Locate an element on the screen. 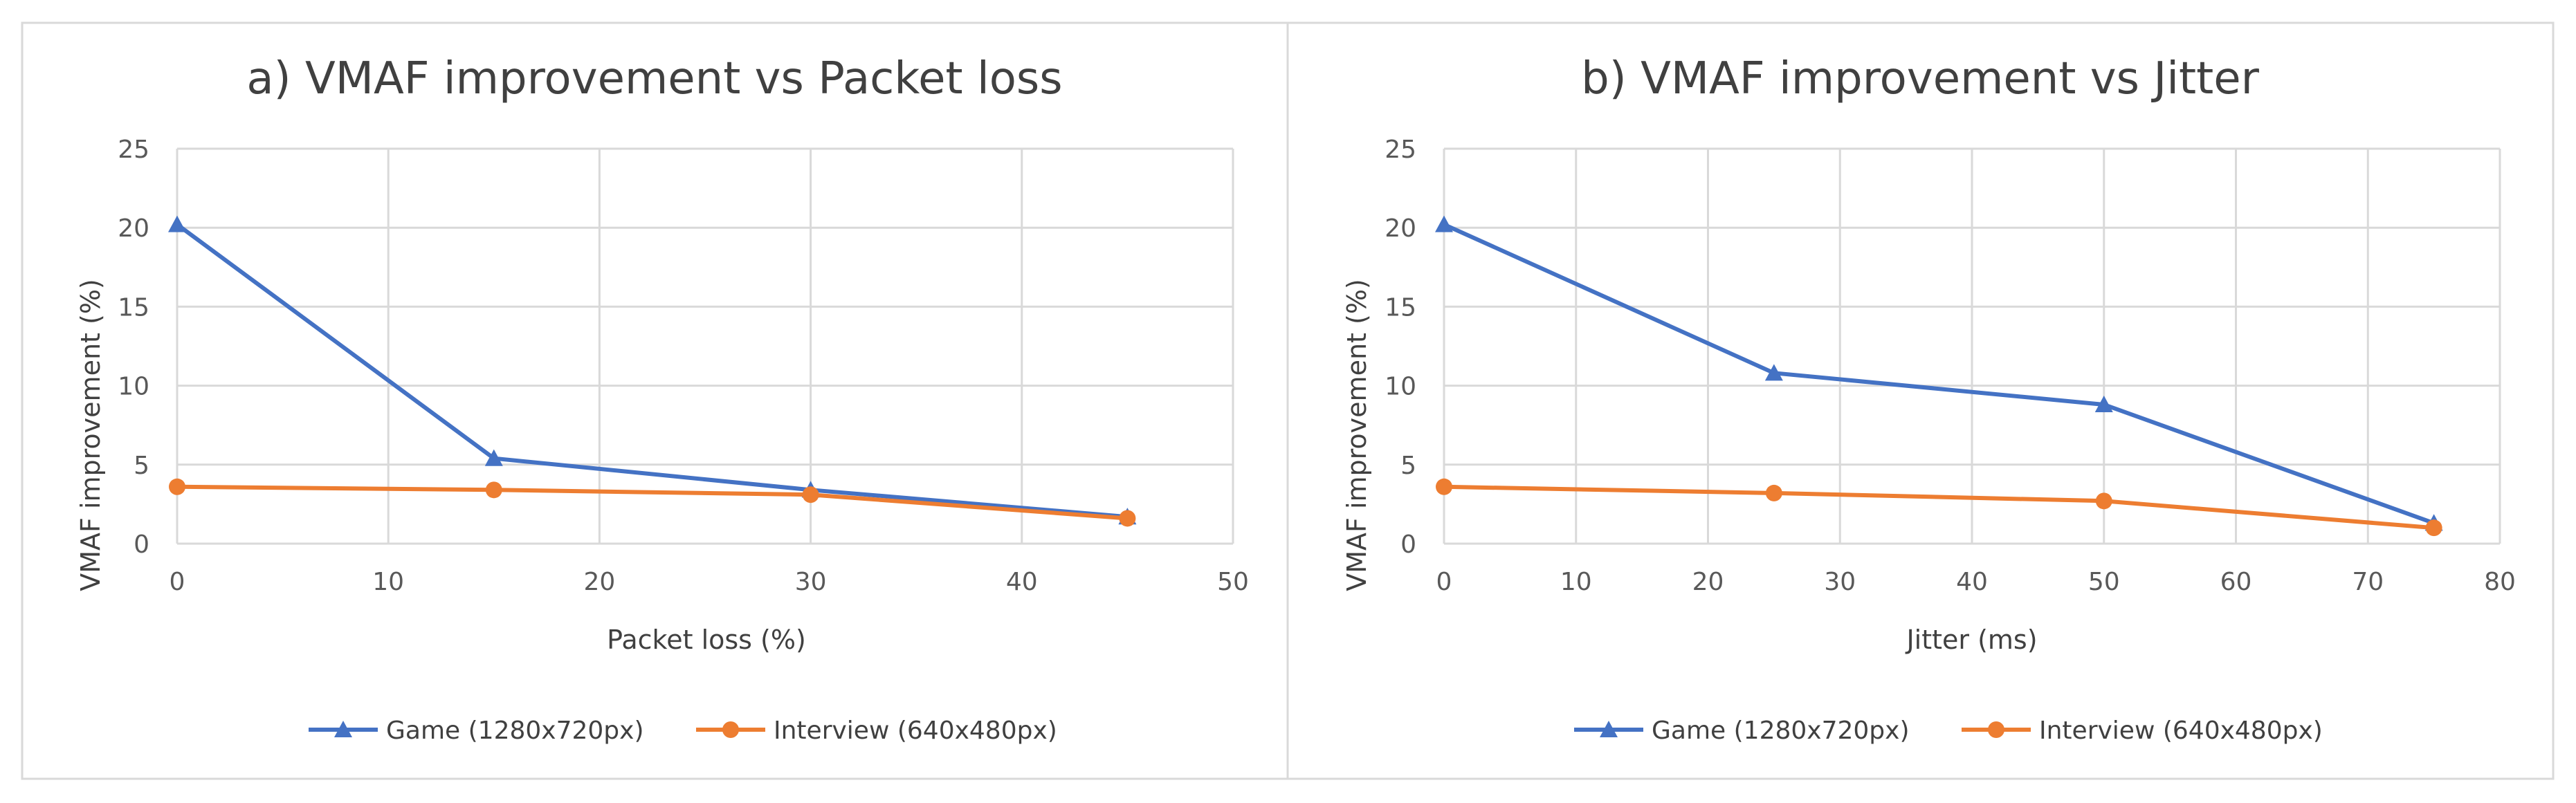  chart-a-y-ticks: 0 5 10 15 20 25 is located at coordinates (134, 347).